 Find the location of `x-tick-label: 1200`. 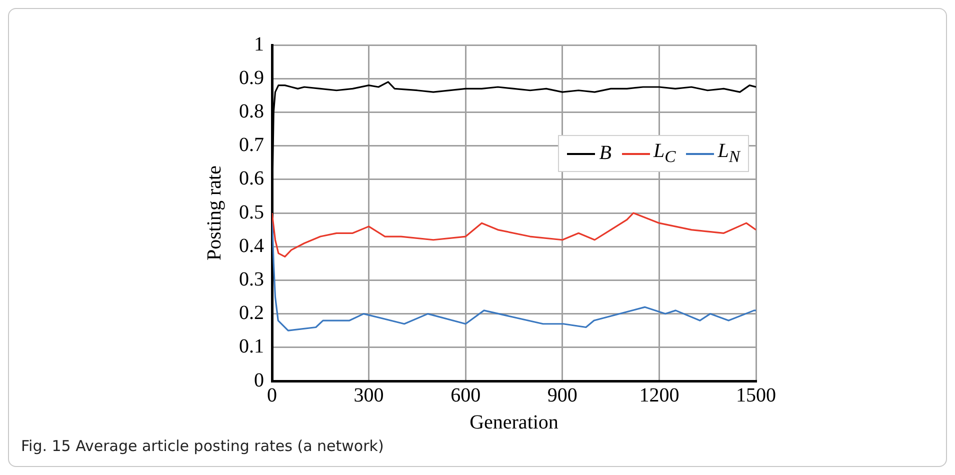

x-tick-label: 1200 is located at coordinates (659, 395).